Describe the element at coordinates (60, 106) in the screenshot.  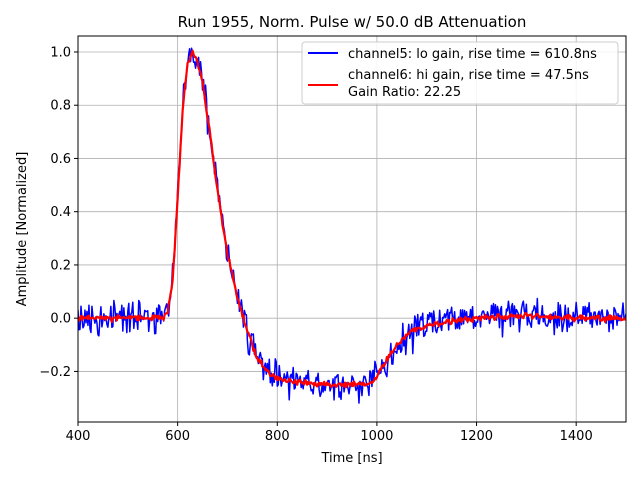
I see `y-tick-label: 0.8` at that location.